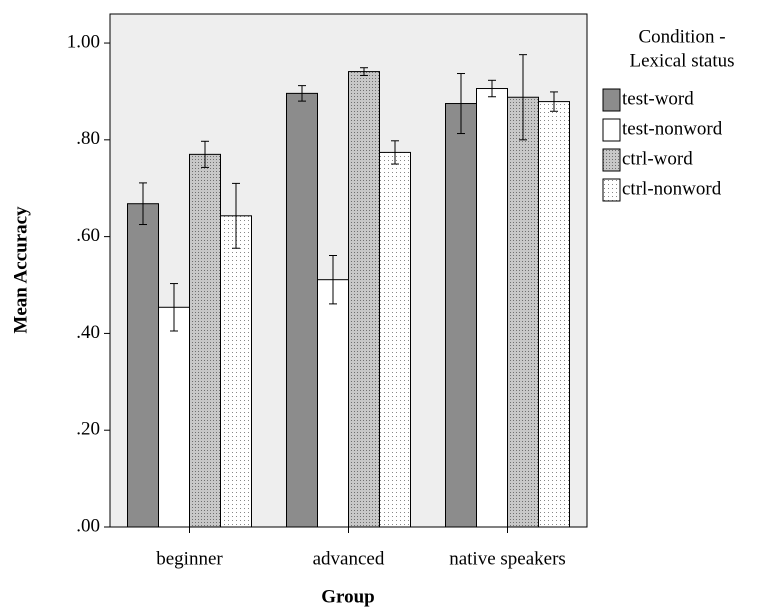  Describe the element at coordinates (88, 235) in the screenshot. I see `y-tick-label: .60` at that location.